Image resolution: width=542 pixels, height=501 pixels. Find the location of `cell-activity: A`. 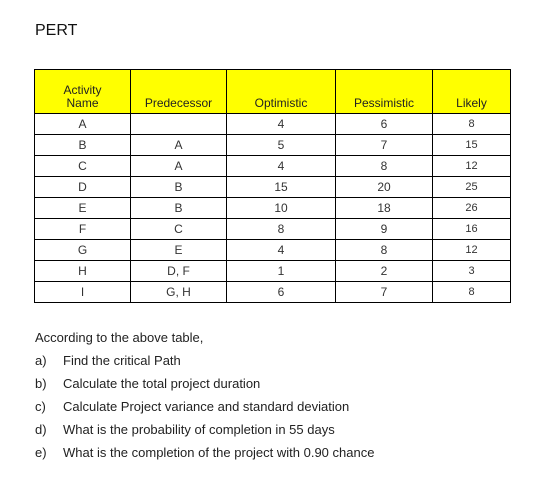

cell-activity: A is located at coordinates (82, 124).